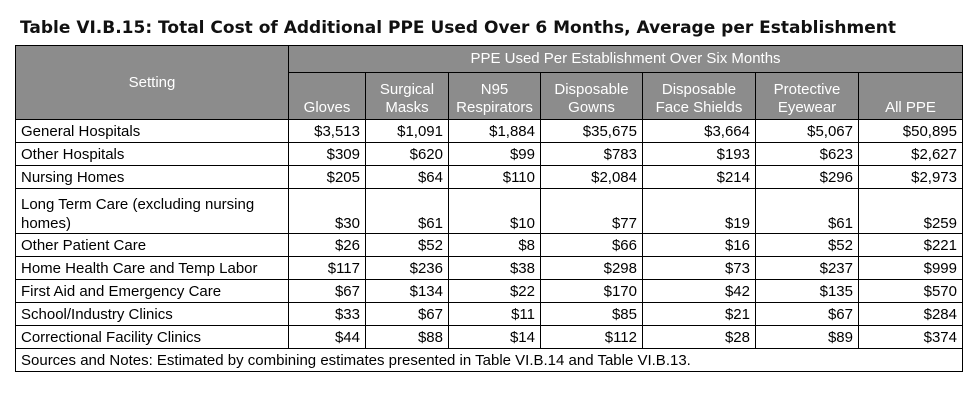 This screenshot has height=408, width=980. What do you see at coordinates (807, 154) in the screenshot?
I see `cost-cell: $623` at bounding box center [807, 154].